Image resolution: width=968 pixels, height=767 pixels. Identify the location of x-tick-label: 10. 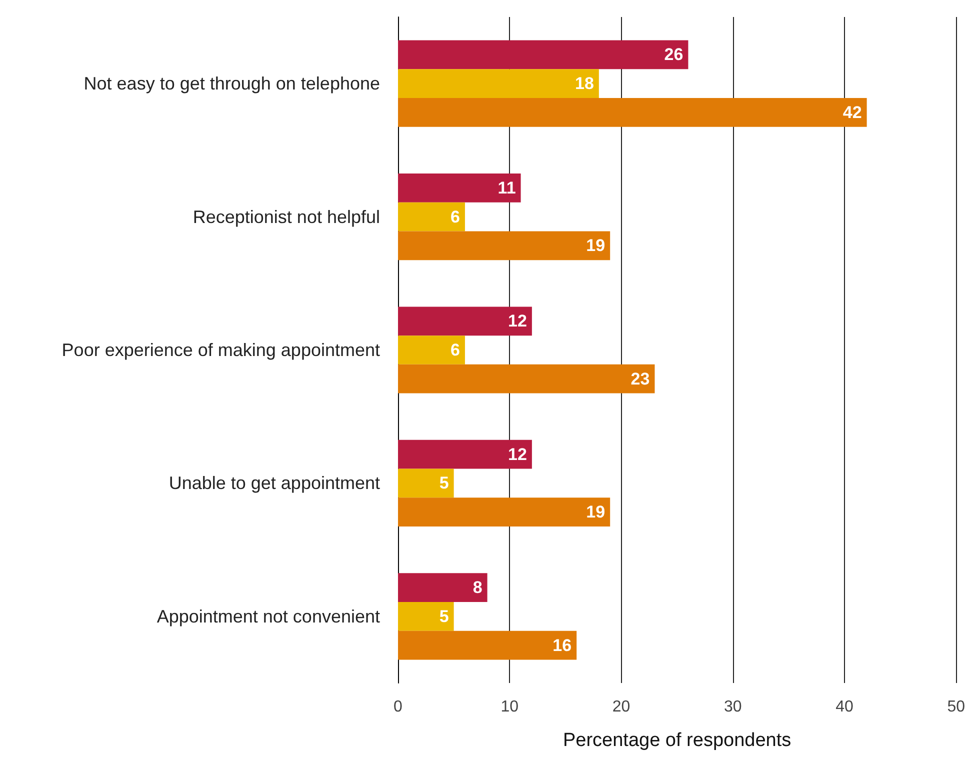
(509, 707).